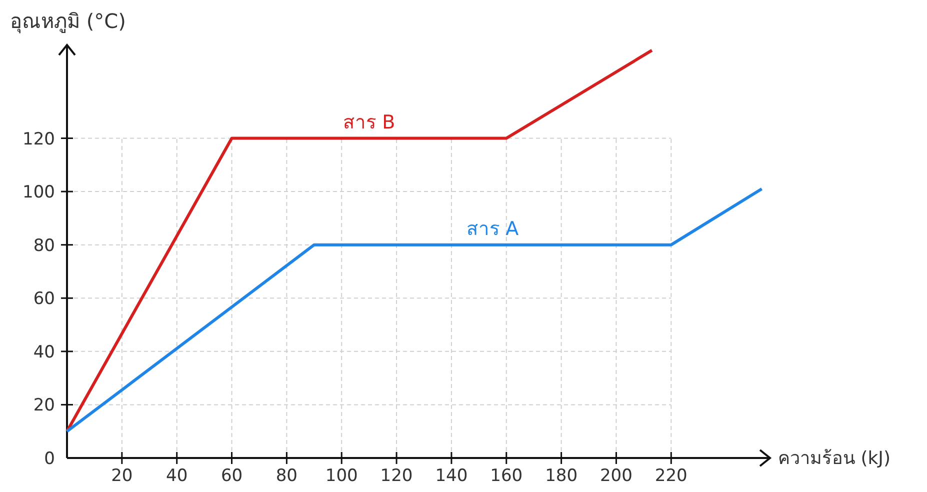 The image size is (927, 492). Describe the element at coordinates (122, 476) in the screenshot. I see `x-tick-label: 20` at that location.